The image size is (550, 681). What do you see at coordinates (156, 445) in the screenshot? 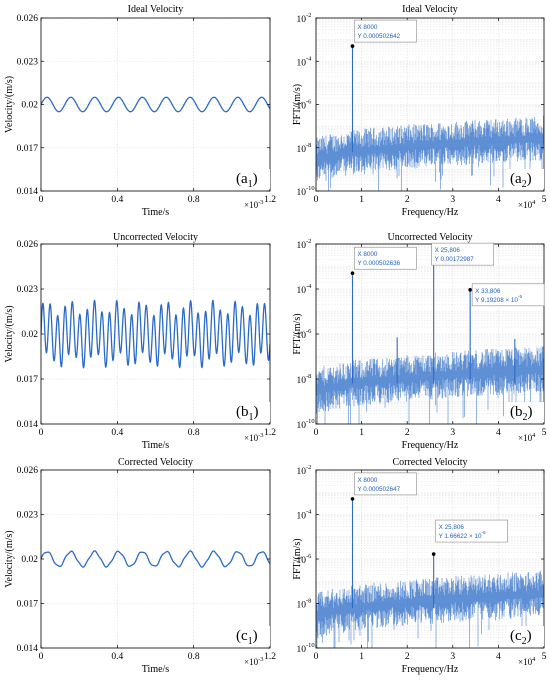
I see `x-axis-label: Time/s` at bounding box center [156, 445].